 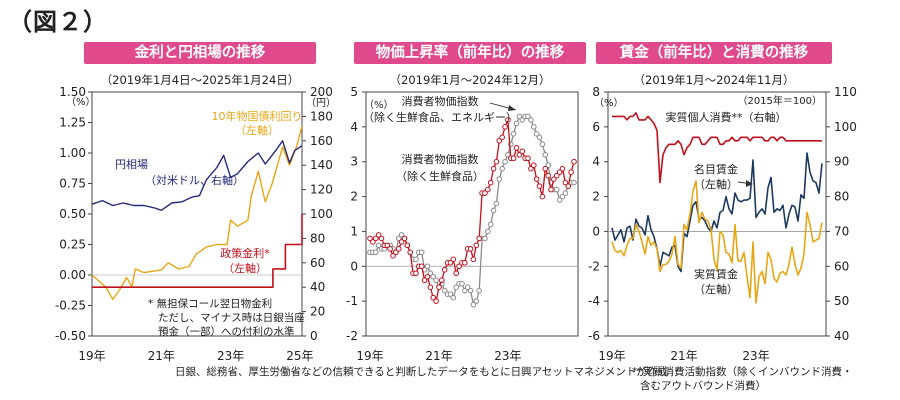 I want to click on y-tick-label: 4, so click(x=354, y=127).